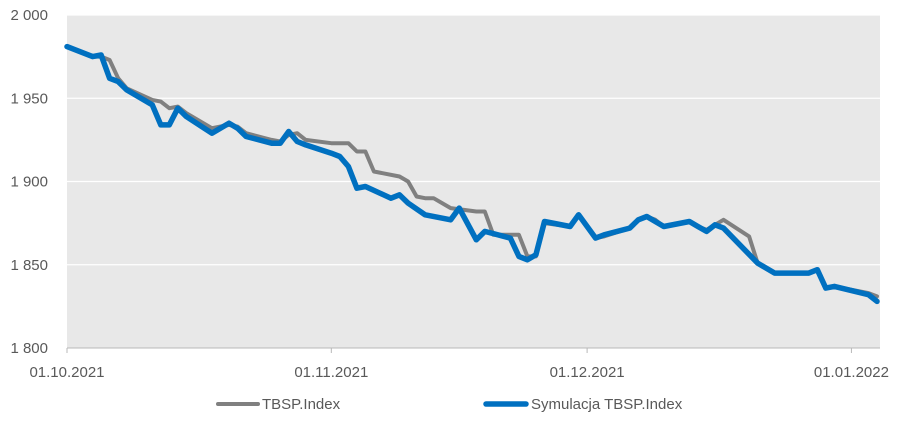  I want to click on x-axis-ticks: 01.10.2021 01.11.2021 01.12.2021 01.01.2022, so click(459, 364).